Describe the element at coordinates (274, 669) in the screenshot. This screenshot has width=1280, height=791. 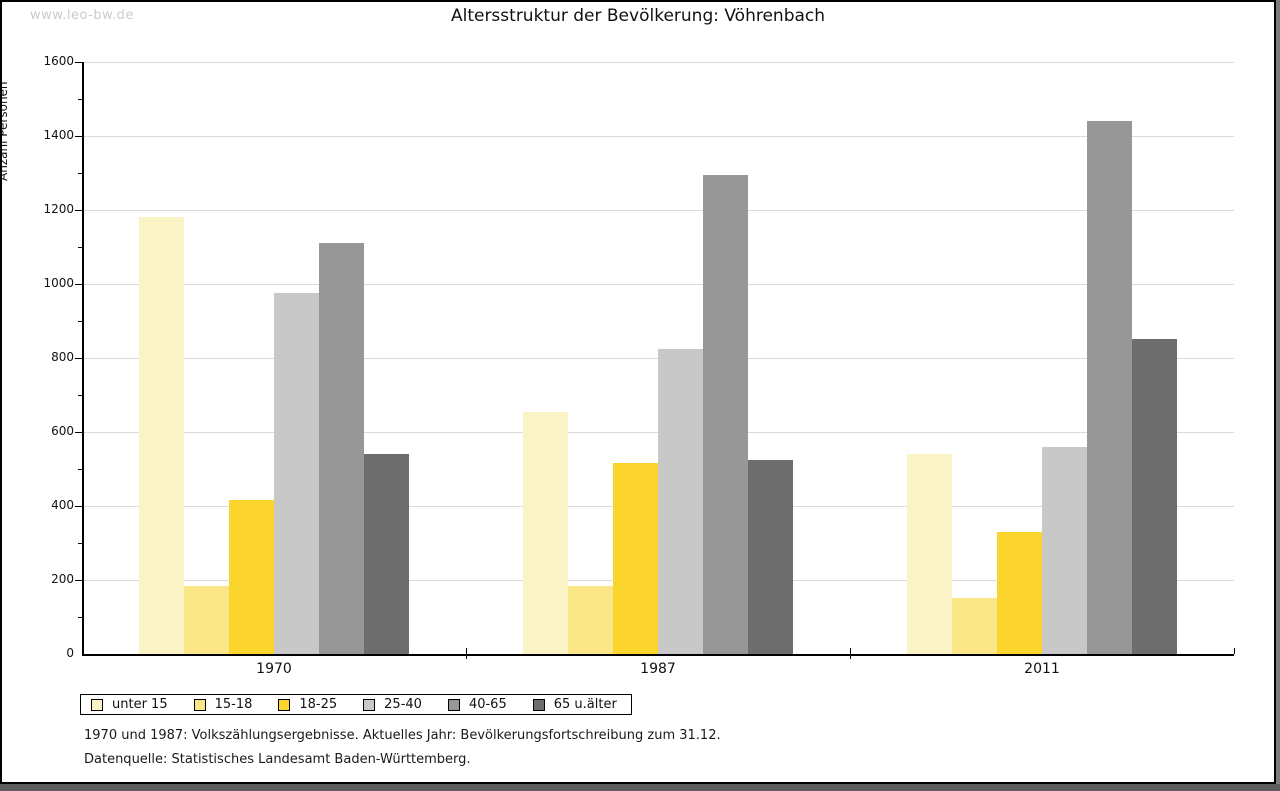
I see `x-axis-label-1970: 1970` at that location.